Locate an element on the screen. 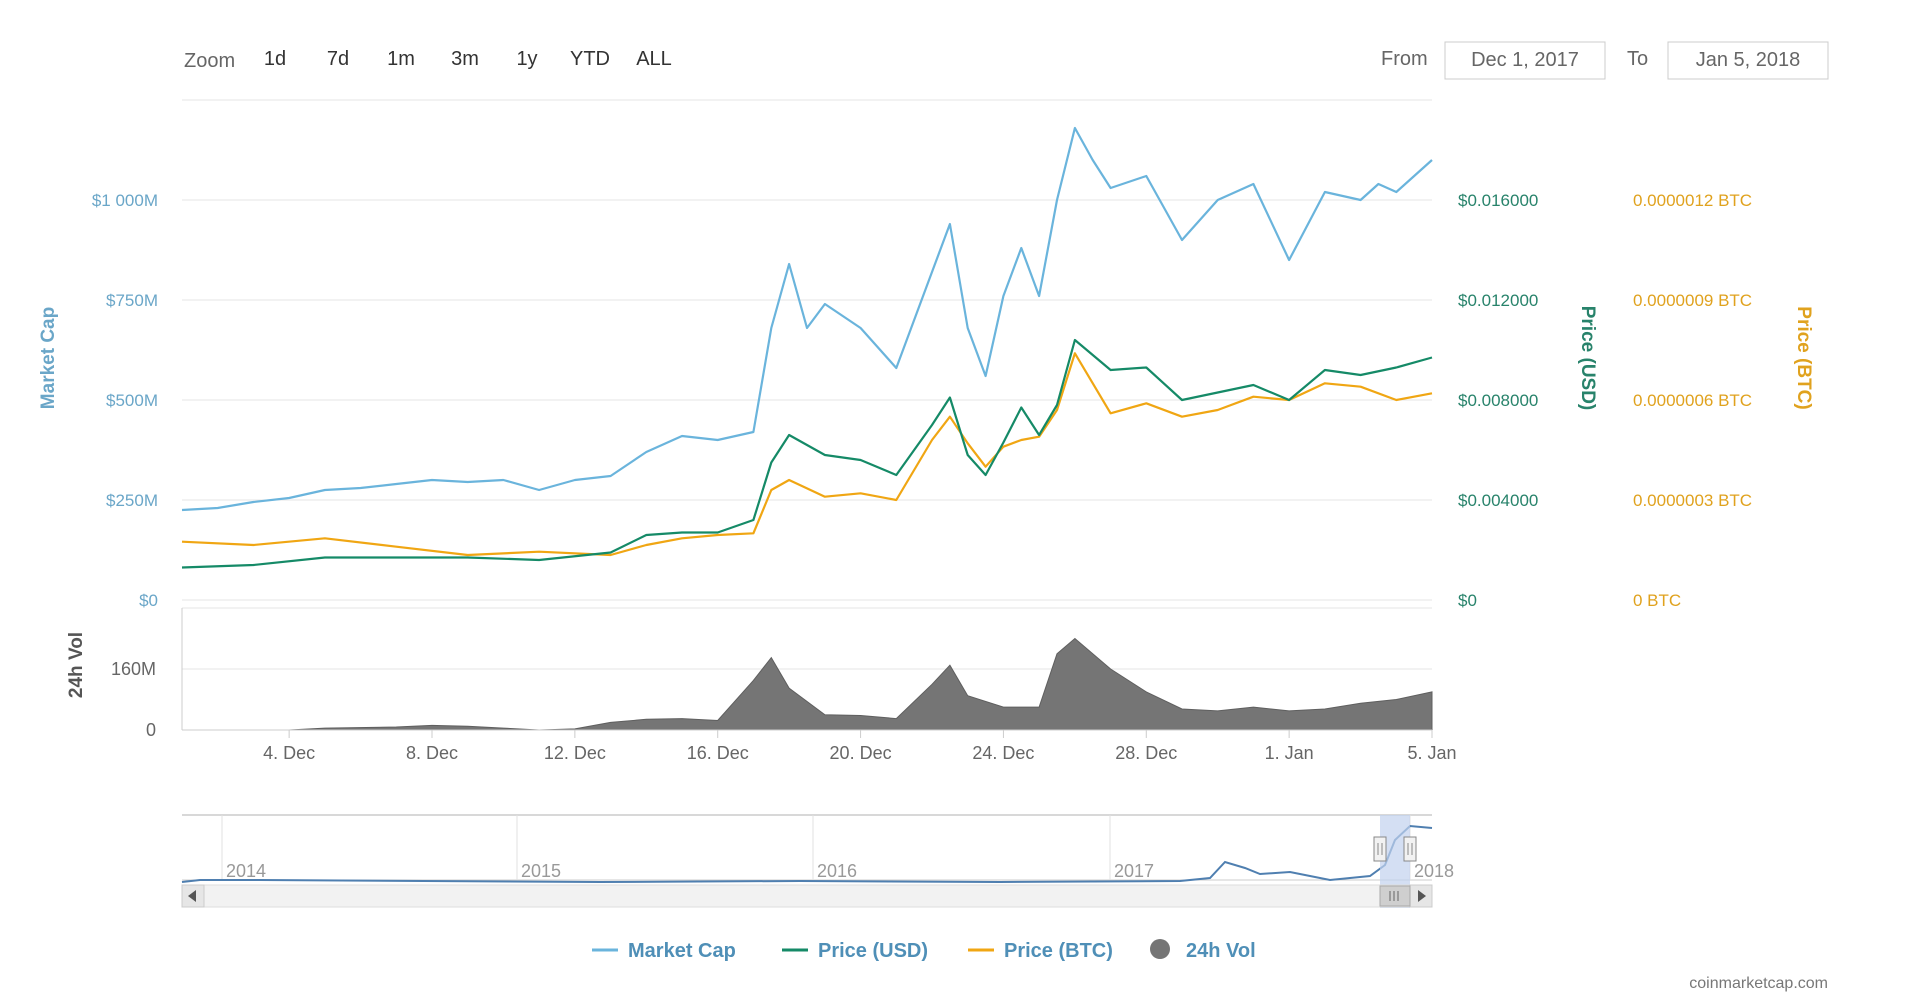 Image resolution: width=1910 pixels, height=1000 pixels. volume-axis-title: 24h Vol is located at coordinates (76, 665).